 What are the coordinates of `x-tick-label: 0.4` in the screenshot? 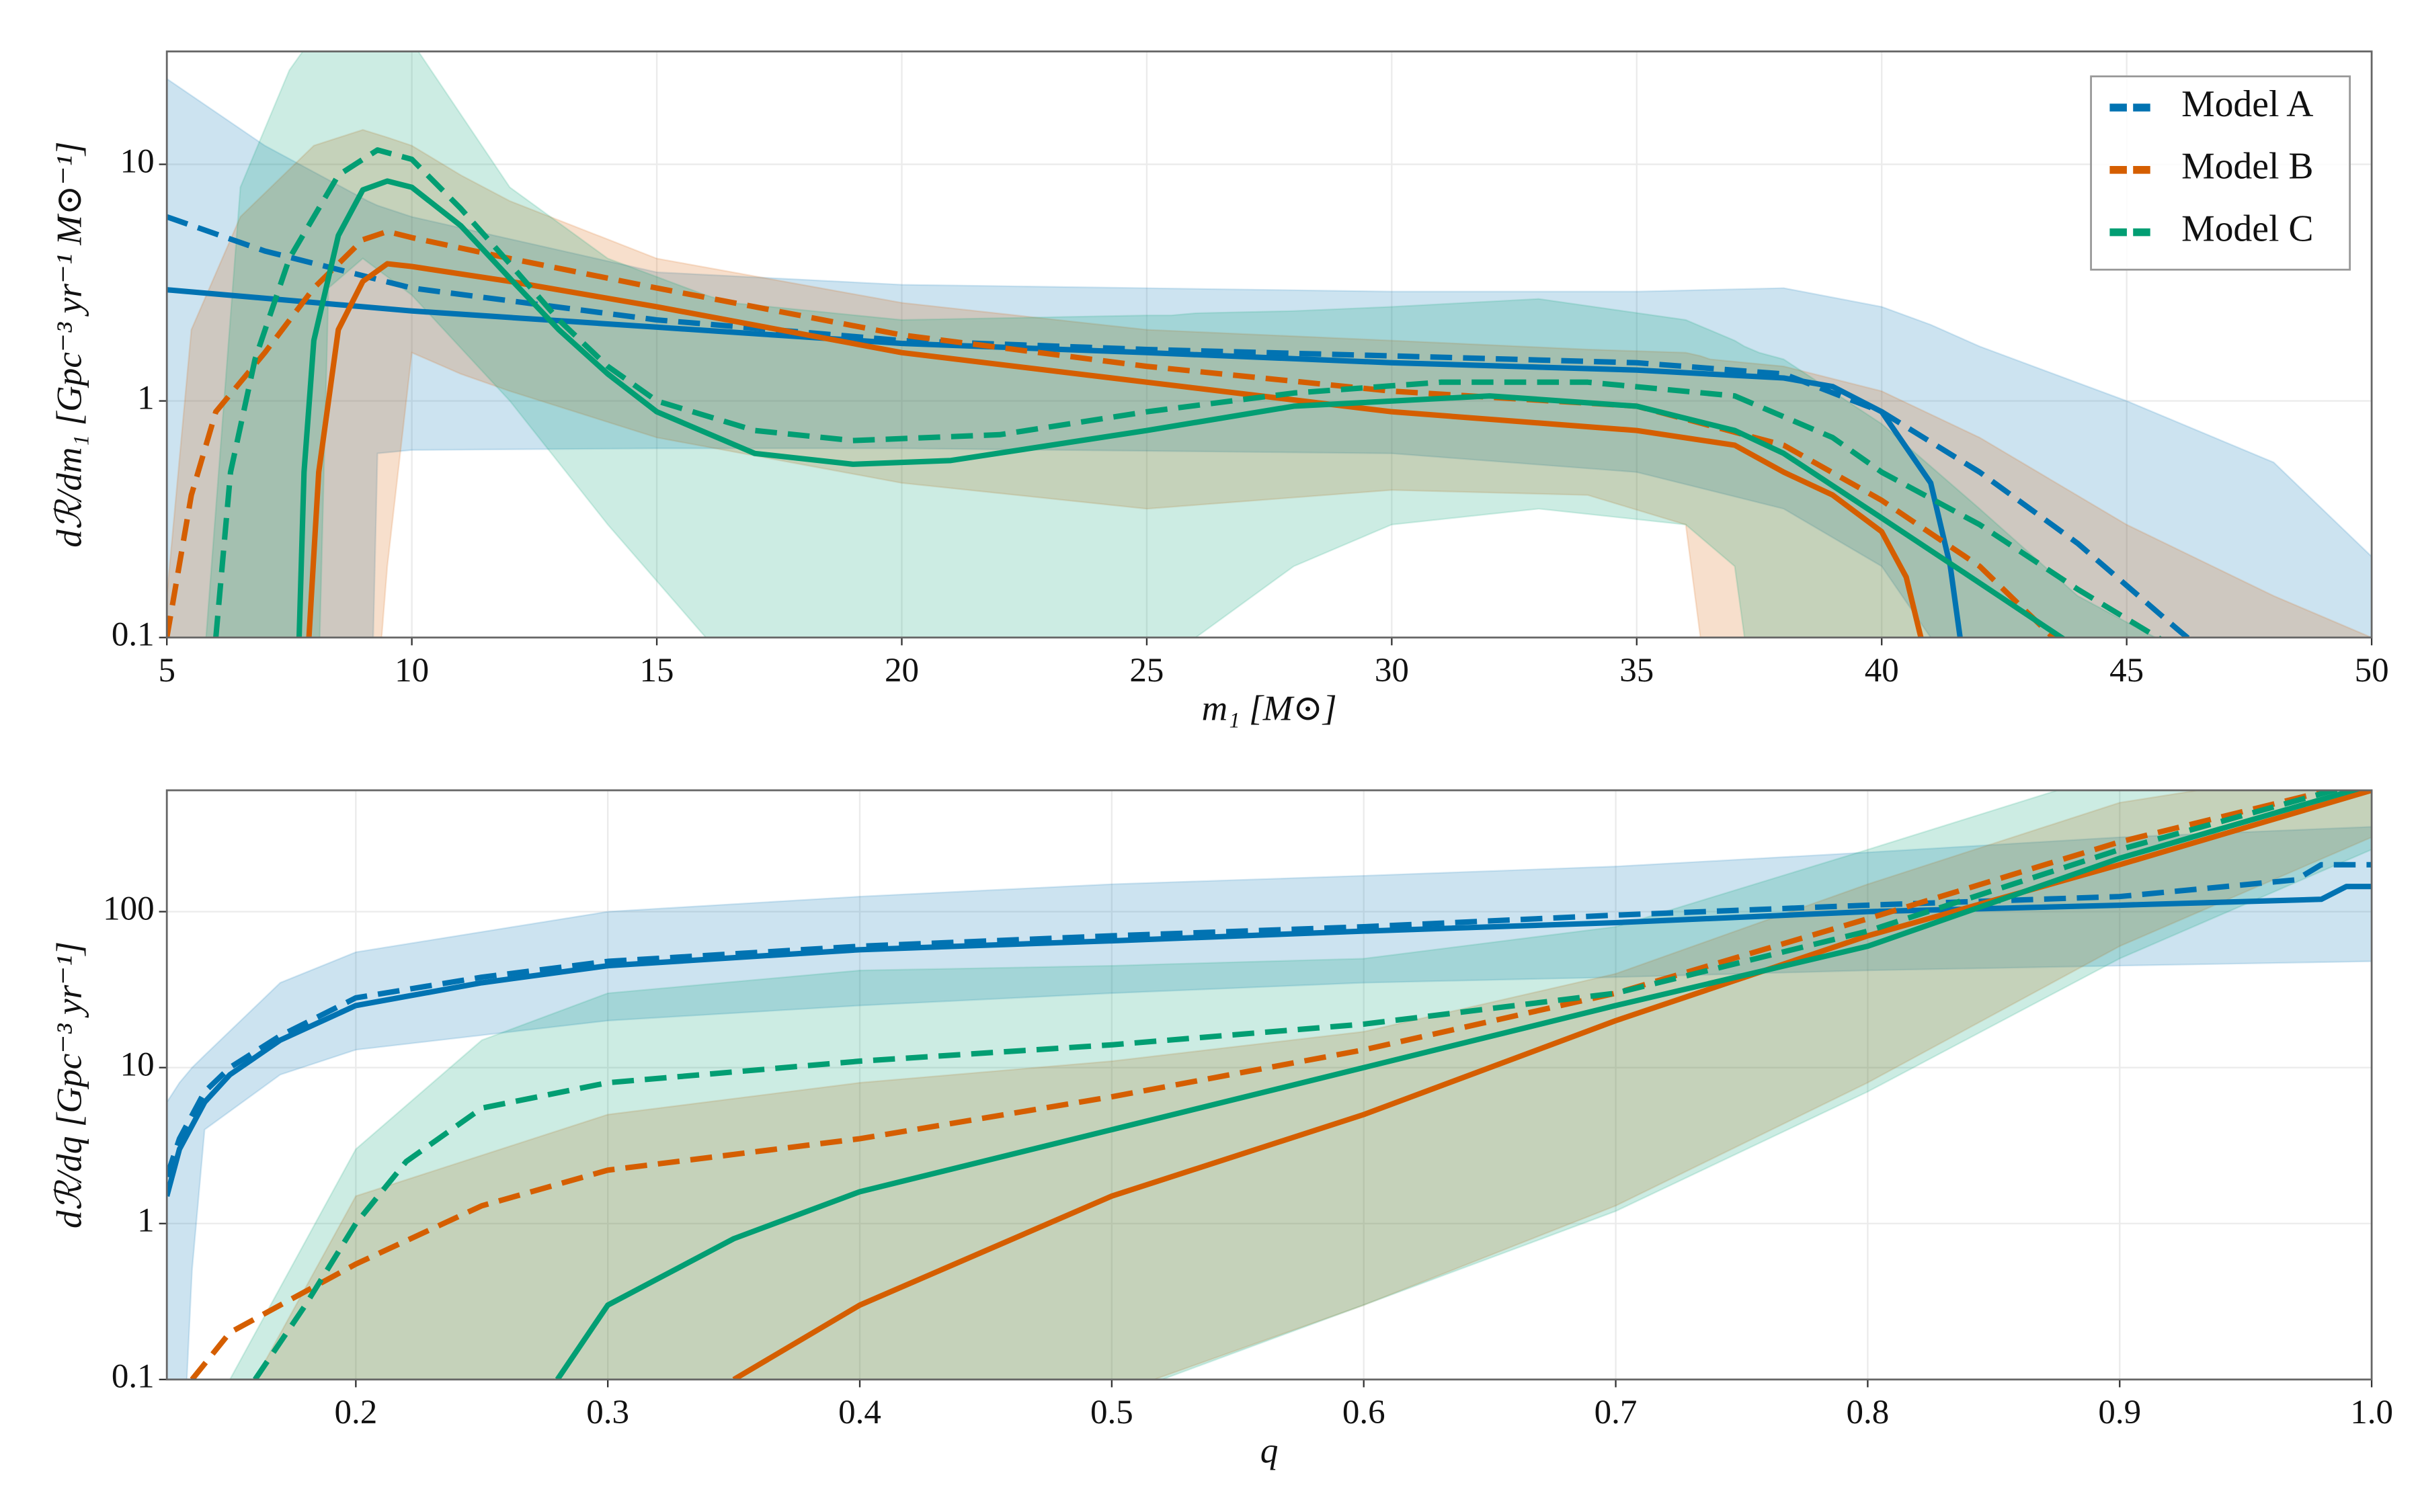 It's located at (860, 1413).